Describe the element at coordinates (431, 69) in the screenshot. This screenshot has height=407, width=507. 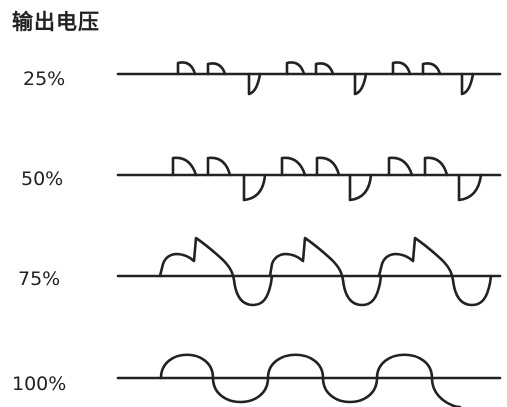
I see `pulse-25-3b` at that location.